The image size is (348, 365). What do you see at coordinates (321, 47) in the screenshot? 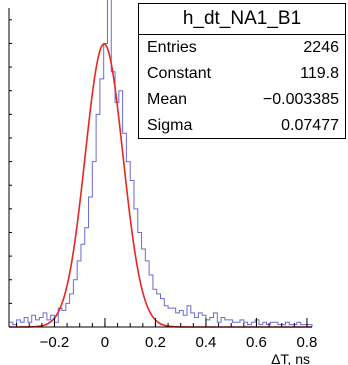
I see `stats-value: 2246` at bounding box center [321, 47].